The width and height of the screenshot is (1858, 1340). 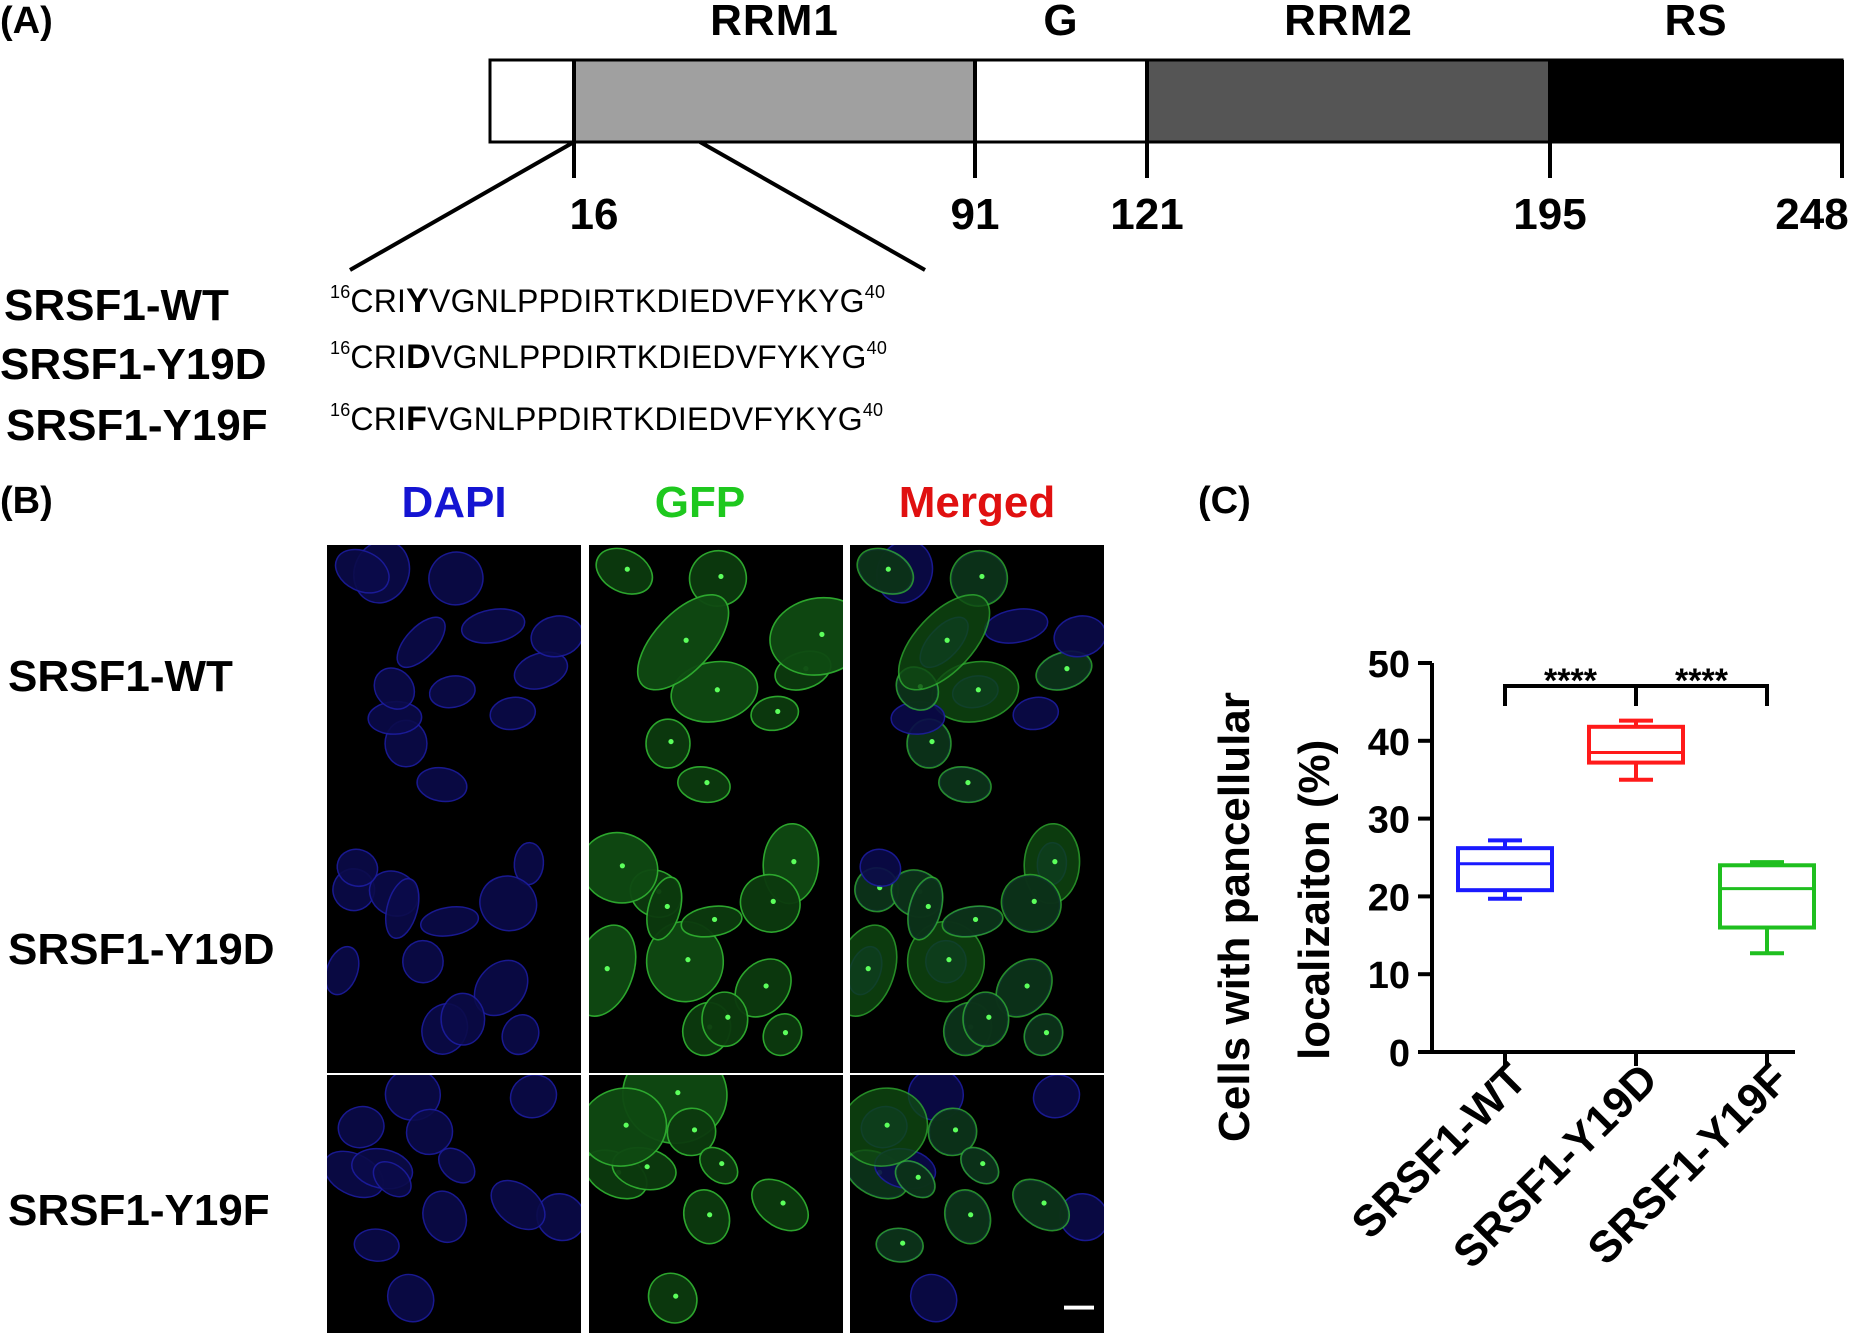 What do you see at coordinates (609, 357) in the screenshot?
I see `sequence-y19d: 16CRIDVGNLPPDIRTKDIEDVFYKYG40` at bounding box center [609, 357].